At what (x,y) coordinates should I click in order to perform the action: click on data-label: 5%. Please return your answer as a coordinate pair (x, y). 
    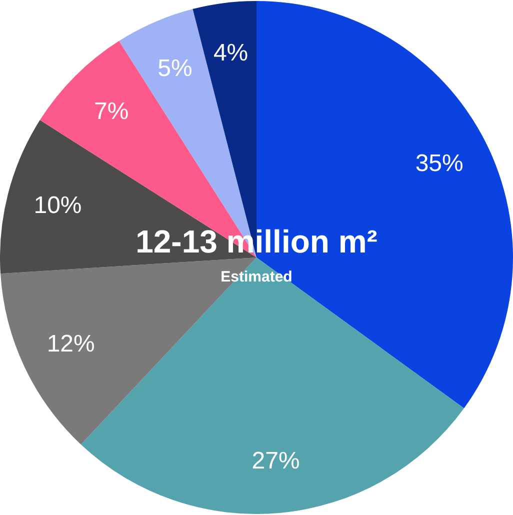
    Looking at the image, I should click on (175, 68).